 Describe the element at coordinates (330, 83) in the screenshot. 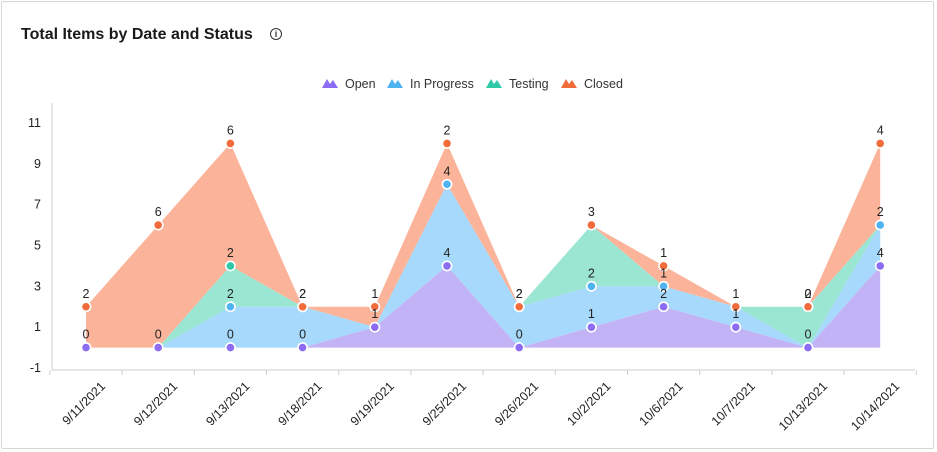

I see `legend-marker-open` at that location.